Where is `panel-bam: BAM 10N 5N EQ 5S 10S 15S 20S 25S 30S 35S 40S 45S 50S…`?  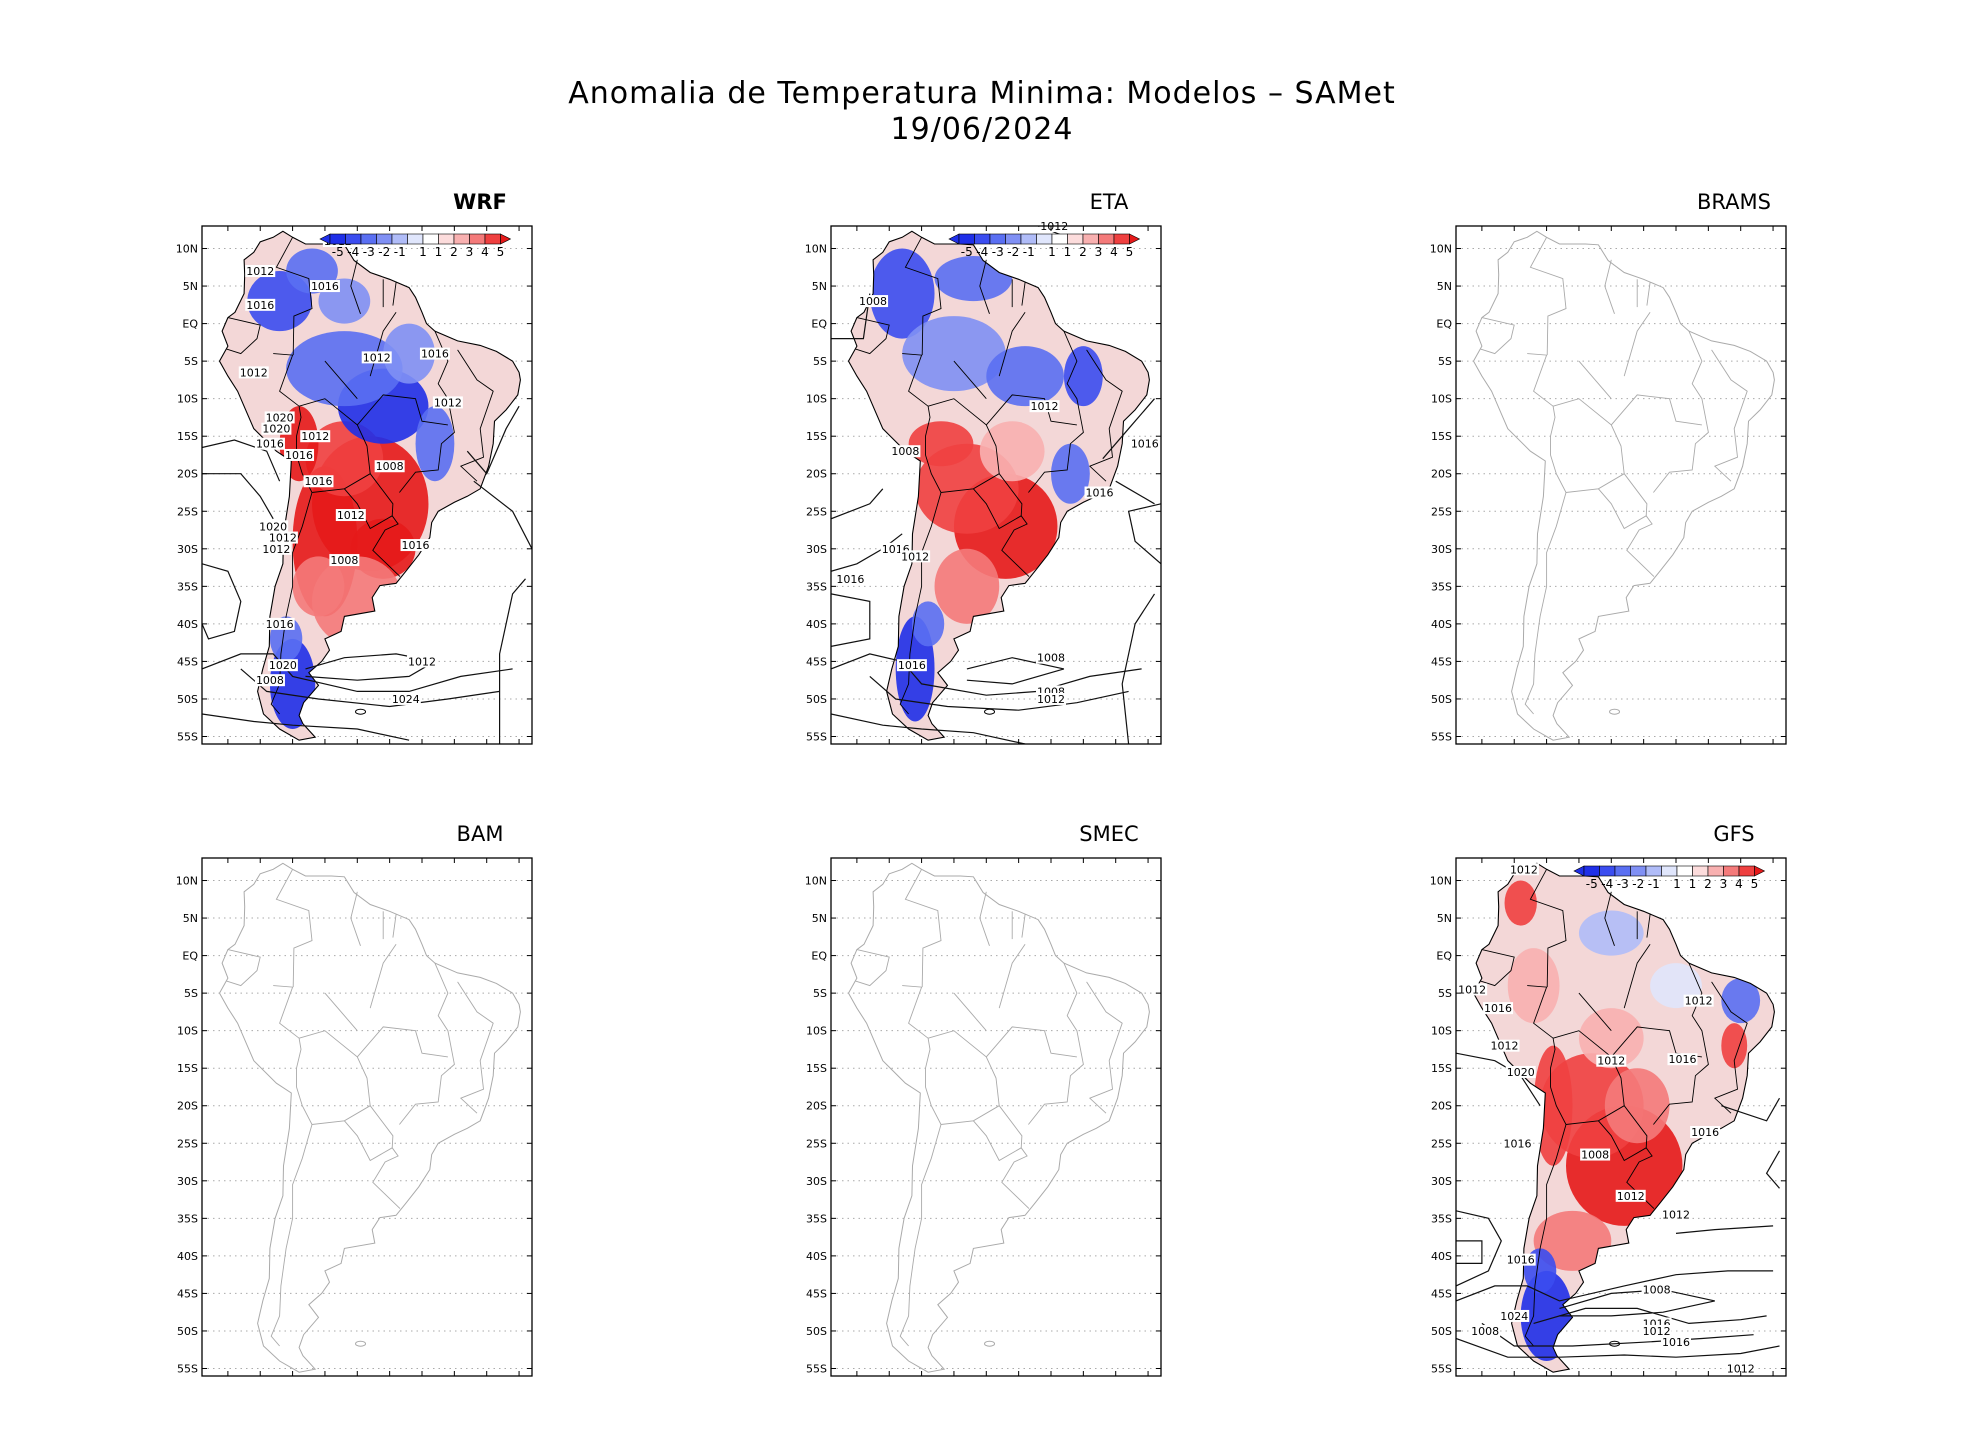 panel-bam: BAM 10N 5N EQ 5S 10S 15S 20S 25S 30S 35S 40S 45S 50S… is located at coordinates (371, 1102).